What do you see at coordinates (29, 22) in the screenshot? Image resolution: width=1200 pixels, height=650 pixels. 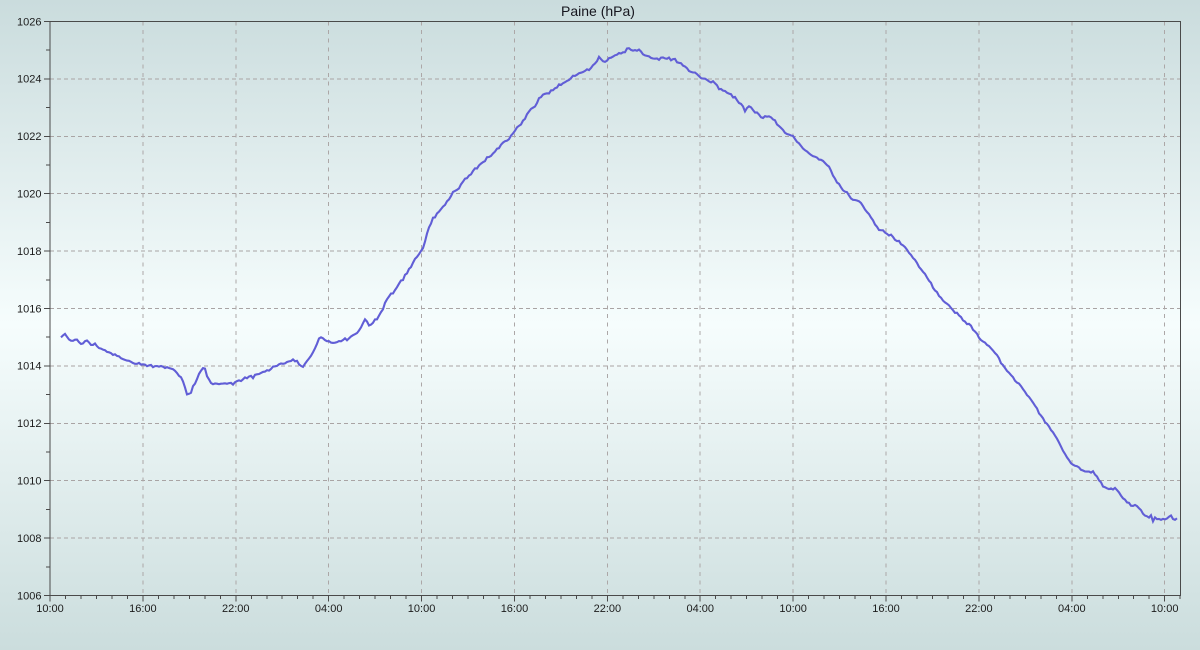 I see `svg-text: 1026` at bounding box center [29, 22].